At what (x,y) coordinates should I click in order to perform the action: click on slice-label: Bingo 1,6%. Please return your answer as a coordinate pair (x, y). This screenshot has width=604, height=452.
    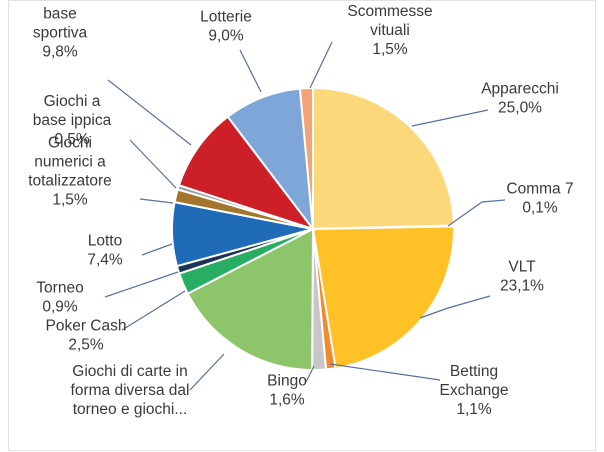
    Looking at the image, I should click on (287, 391).